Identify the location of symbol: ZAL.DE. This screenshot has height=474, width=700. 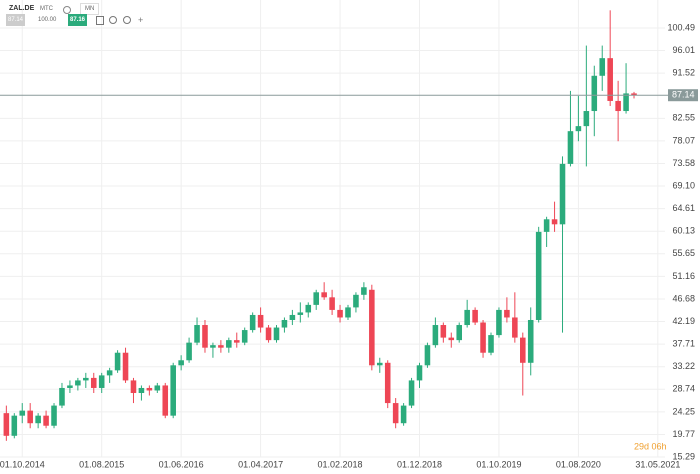
(22, 8).